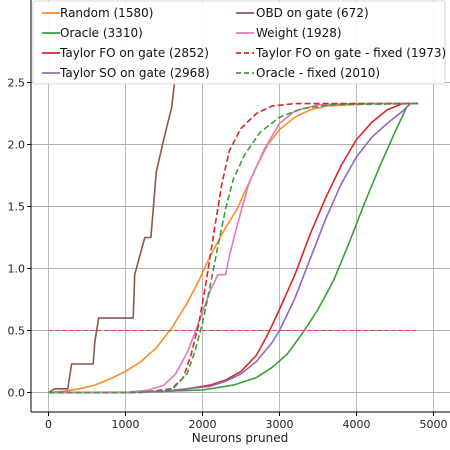 The height and width of the screenshot is (450, 450). What do you see at coordinates (17, 145) in the screenshot?
I see `y-tick-label: 2.0` at bounding box center [17, 145].